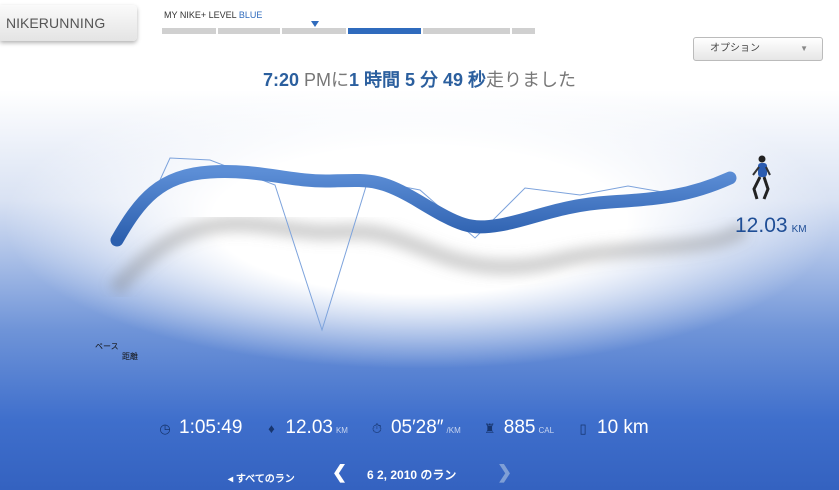 The width and height of the screenshot is (839, 490). What do you see at coordinates (416, 427) in the screenshot?
I see `stat-pace: ⏱ 05′28″/KM` at bounding box center [416, 427].